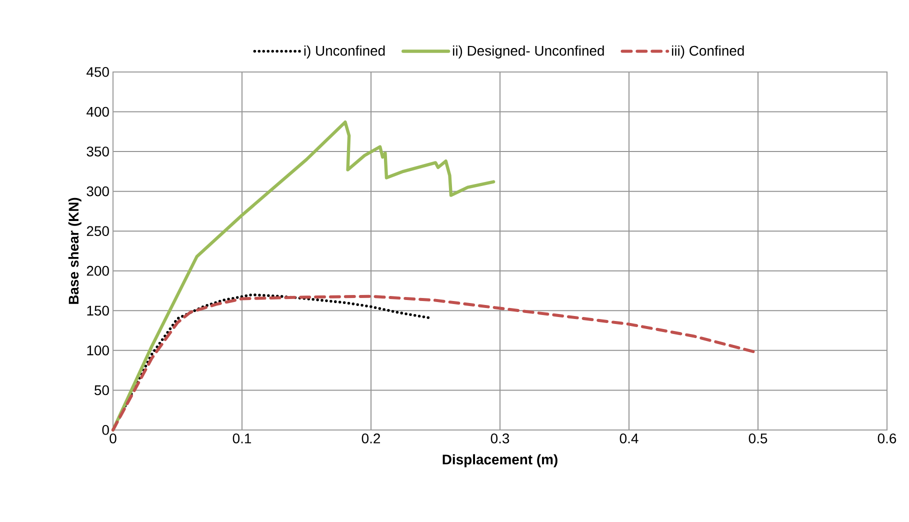  What do you see at coordinates (629, 438) in the screenshot?
I see `x-tick-label: 0.4` at bounding box center [629, 438].